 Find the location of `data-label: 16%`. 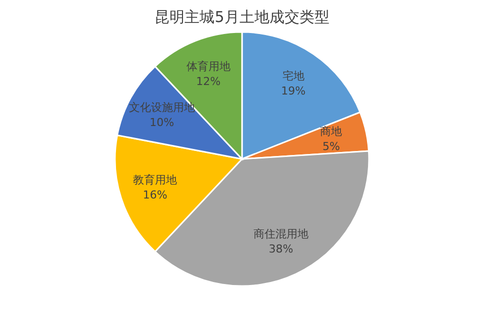

data-label: 16% is located at coordinates (155, 195).